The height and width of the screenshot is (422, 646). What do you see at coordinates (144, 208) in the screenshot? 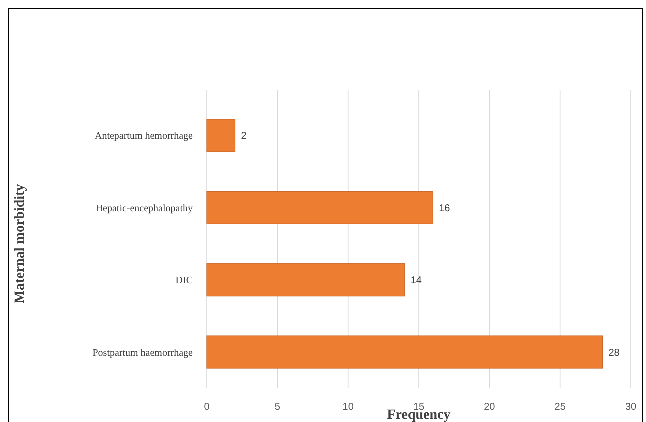
I see `y-tick-label: Hepatic-encephalopathy` at bounding box center [144, 208].